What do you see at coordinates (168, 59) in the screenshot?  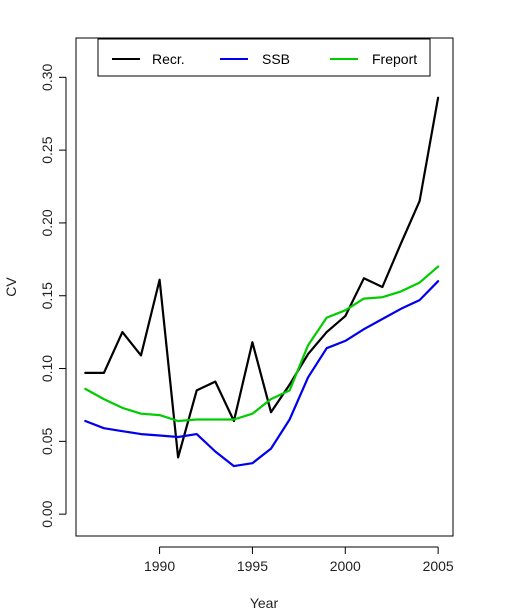 I see `legend-label-recr: Recr.` at bounding box center [168, 59].